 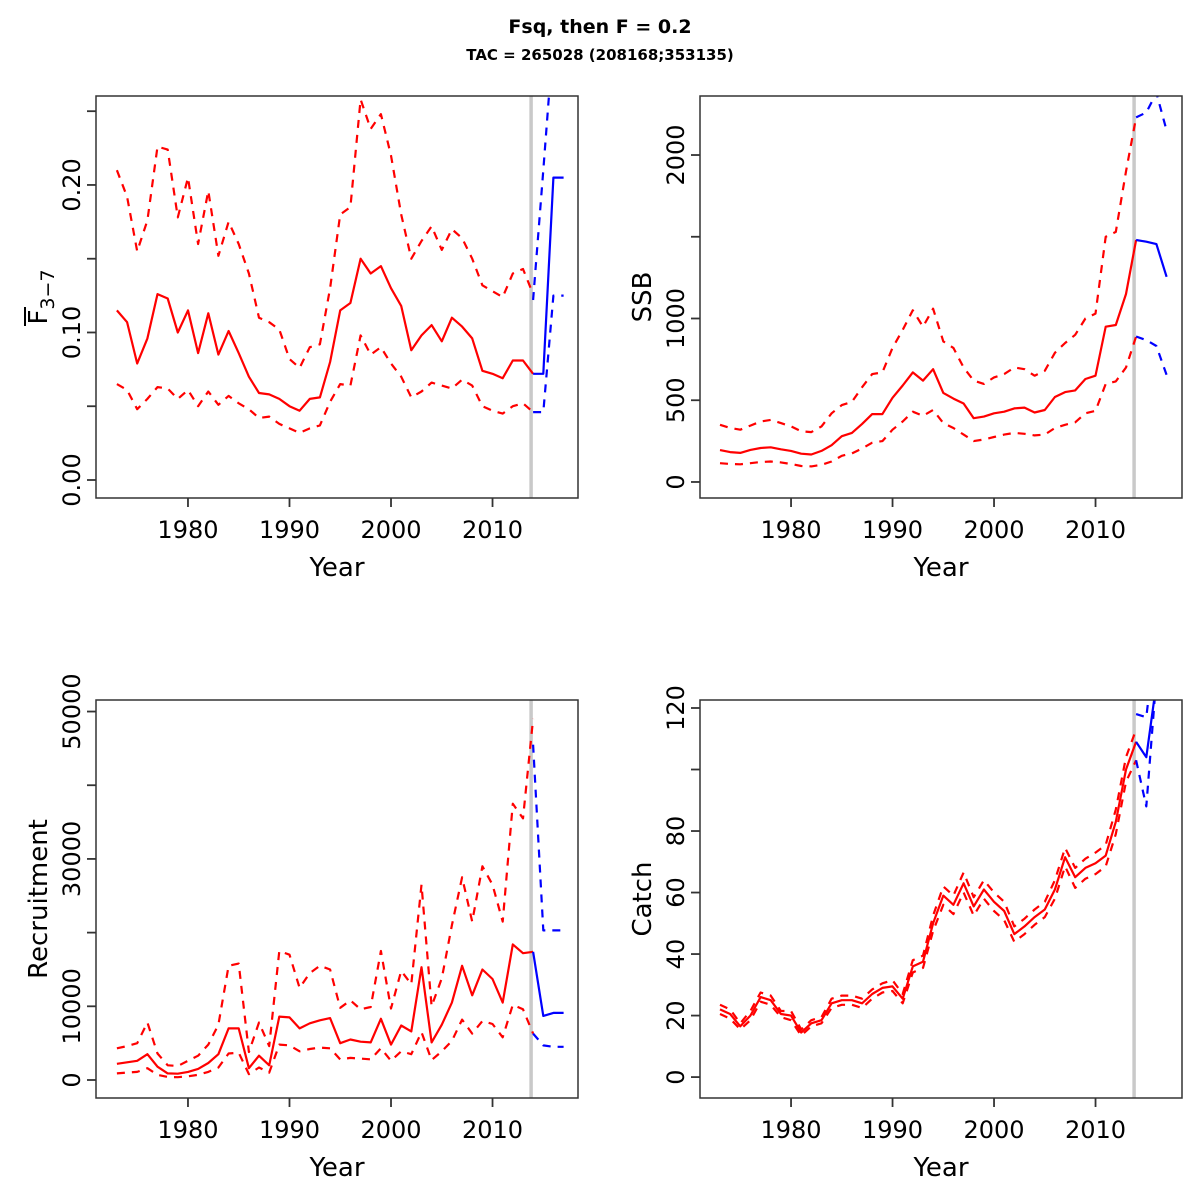 What do you see at coordinates (548, 984) in the screenshot?
I see `recruitment-projection-median-line` at bounding box center [548, 984].